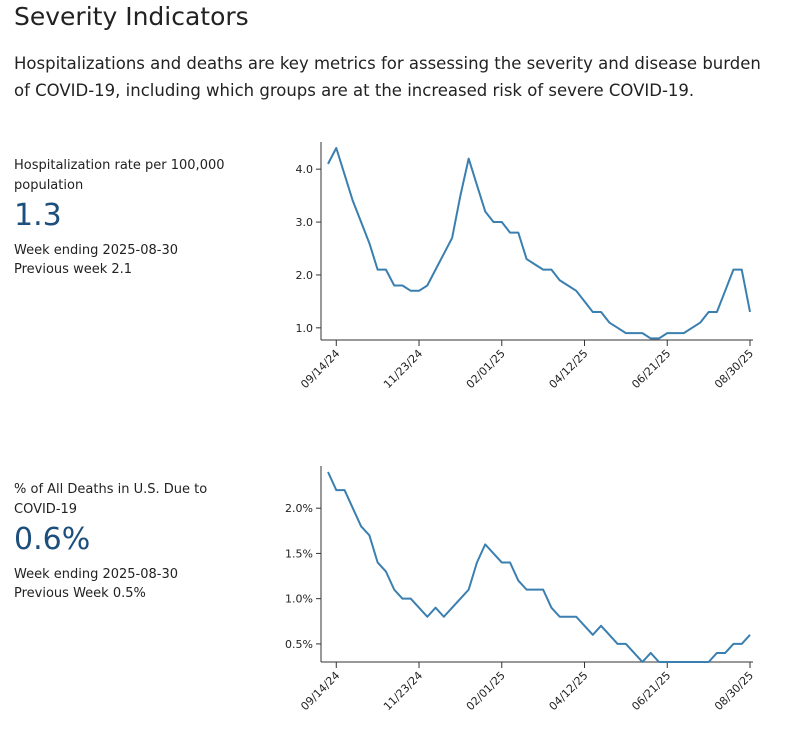 Image resolution: width=788 pixels, height=738 pixels. I want to click on y-tick-label: 0.5%, so click(299, 644).